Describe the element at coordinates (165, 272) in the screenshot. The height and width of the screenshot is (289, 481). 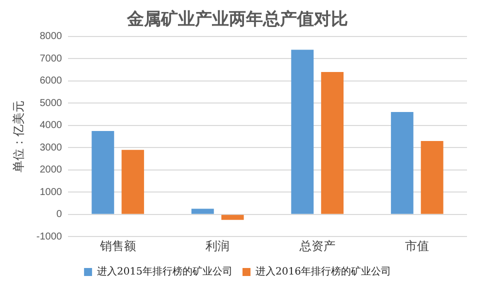
I see `legend-label: 进入2015年排行榜的矿业公司` at that location.